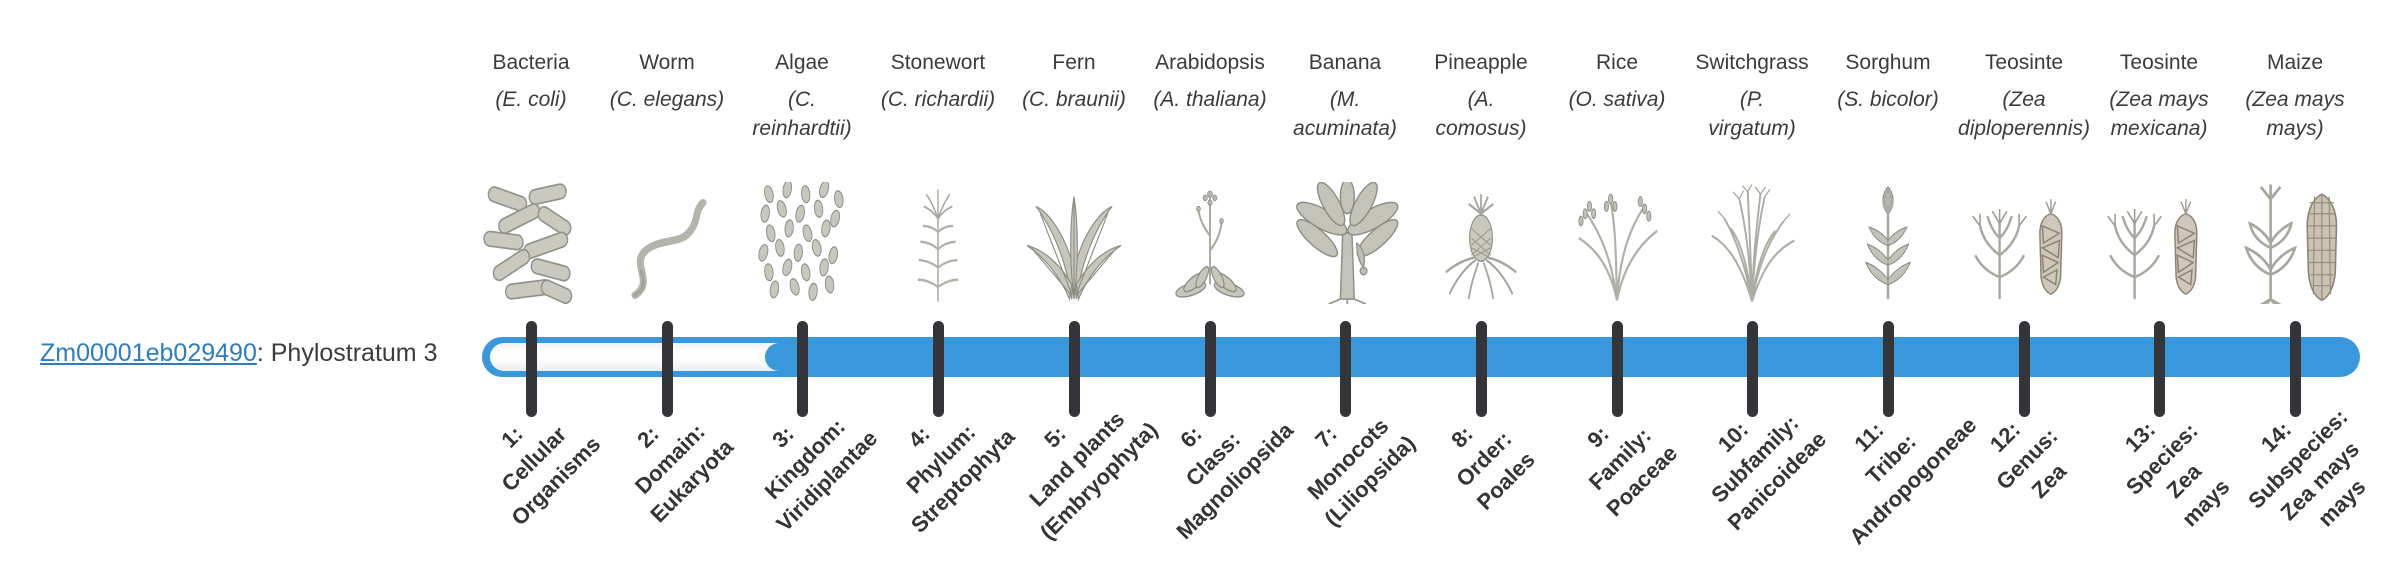 The height and width of the screenshot is (580, 2400). I want to click on algae-illustration, so click(802, 240).